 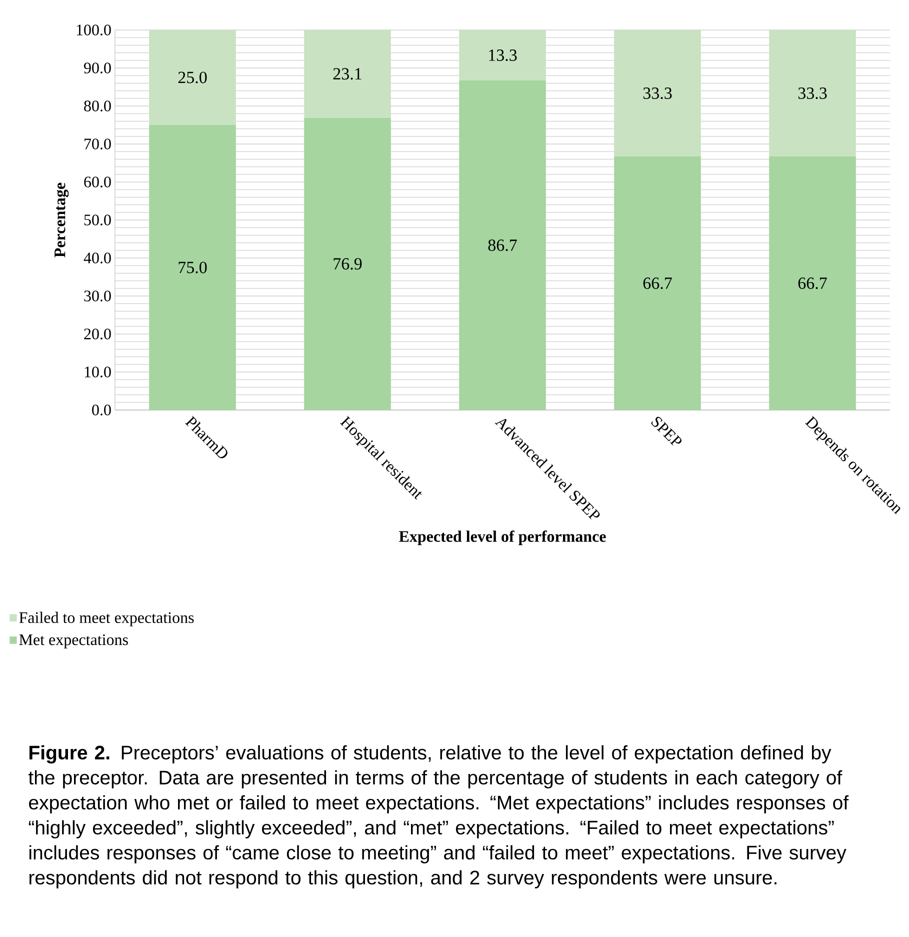 I want to click on data-label: 13.3, so click(x=503, y=56).